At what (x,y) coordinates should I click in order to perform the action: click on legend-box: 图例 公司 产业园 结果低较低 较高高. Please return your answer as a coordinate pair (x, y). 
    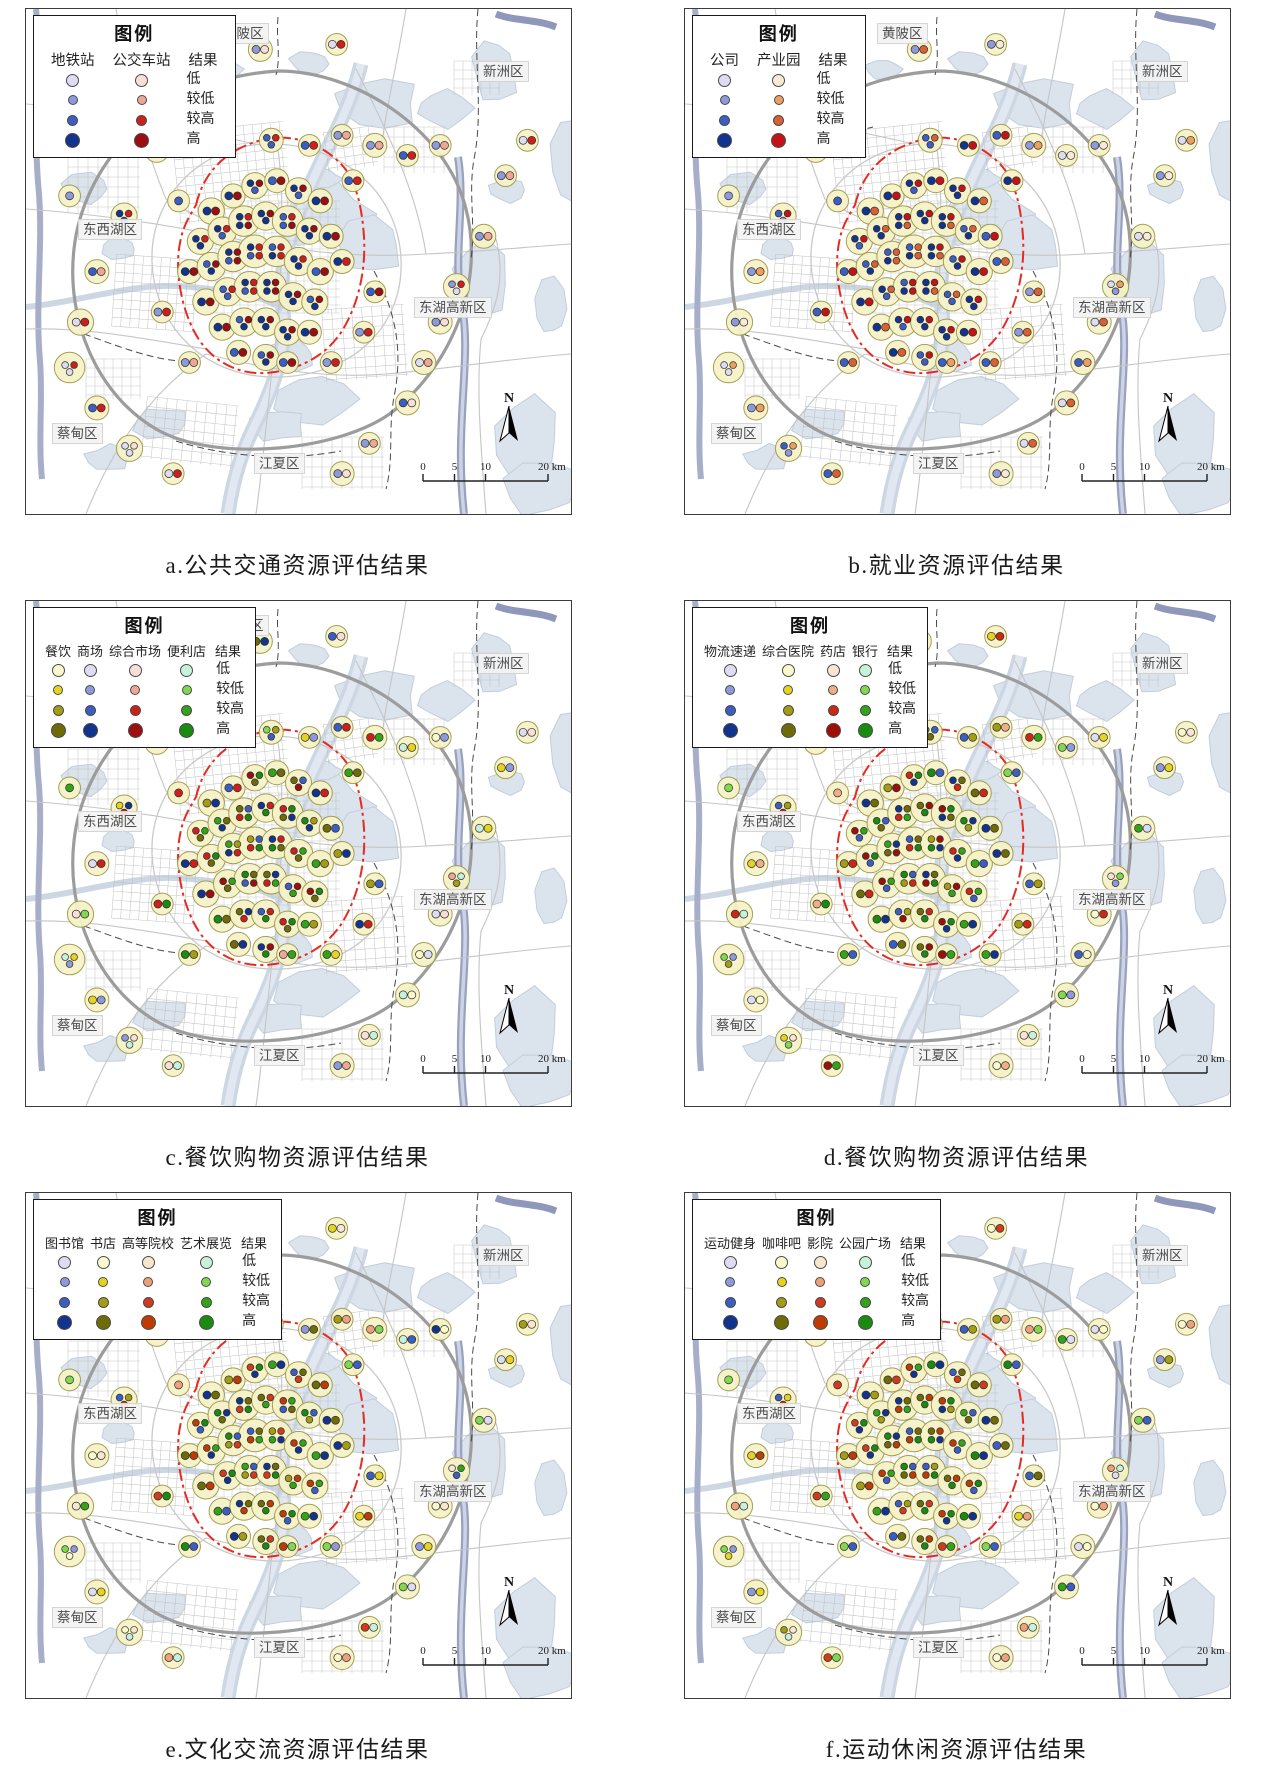
    Looking at the image, I should click on (779, 86).